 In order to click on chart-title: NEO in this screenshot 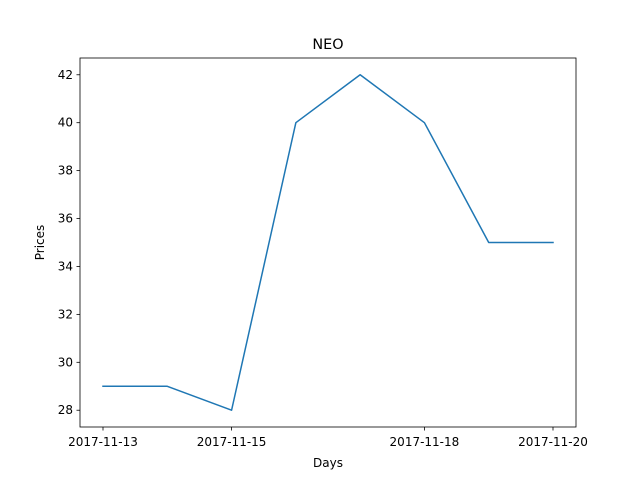, I will do `click(327, 45)`.